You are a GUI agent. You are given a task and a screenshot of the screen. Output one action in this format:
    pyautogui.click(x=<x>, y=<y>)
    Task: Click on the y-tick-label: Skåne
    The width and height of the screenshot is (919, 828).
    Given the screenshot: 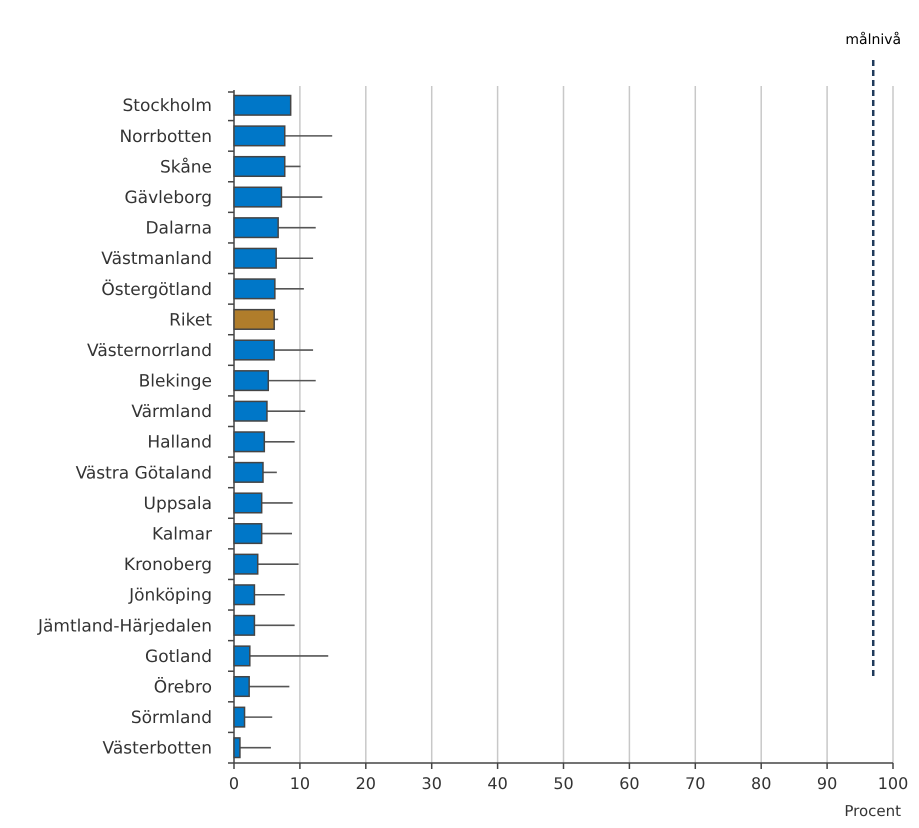 What is the action you would take?
    pyautogui.click(x=186, y=167)
    